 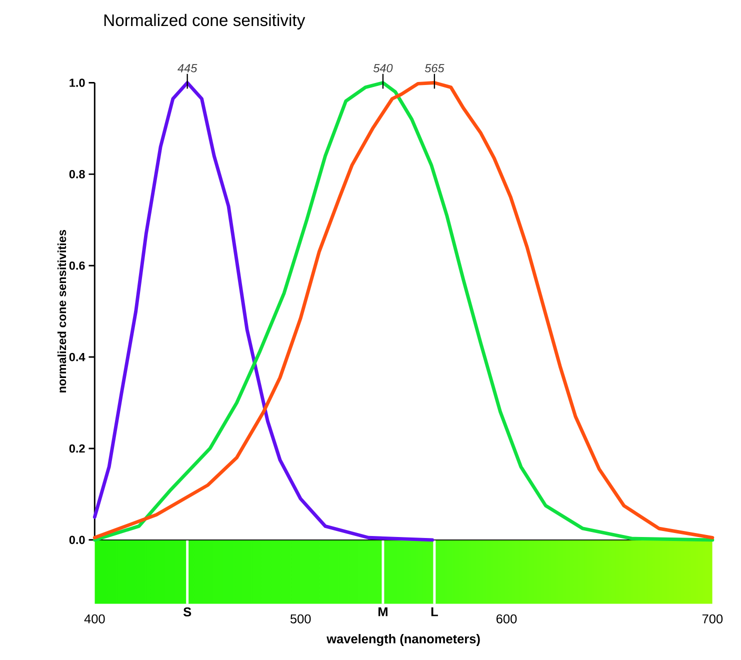 What do you see at coordinates (77, 174) in the screenshot?
I see `y-tick-label: 0.8` at bounding box center [77, 174].